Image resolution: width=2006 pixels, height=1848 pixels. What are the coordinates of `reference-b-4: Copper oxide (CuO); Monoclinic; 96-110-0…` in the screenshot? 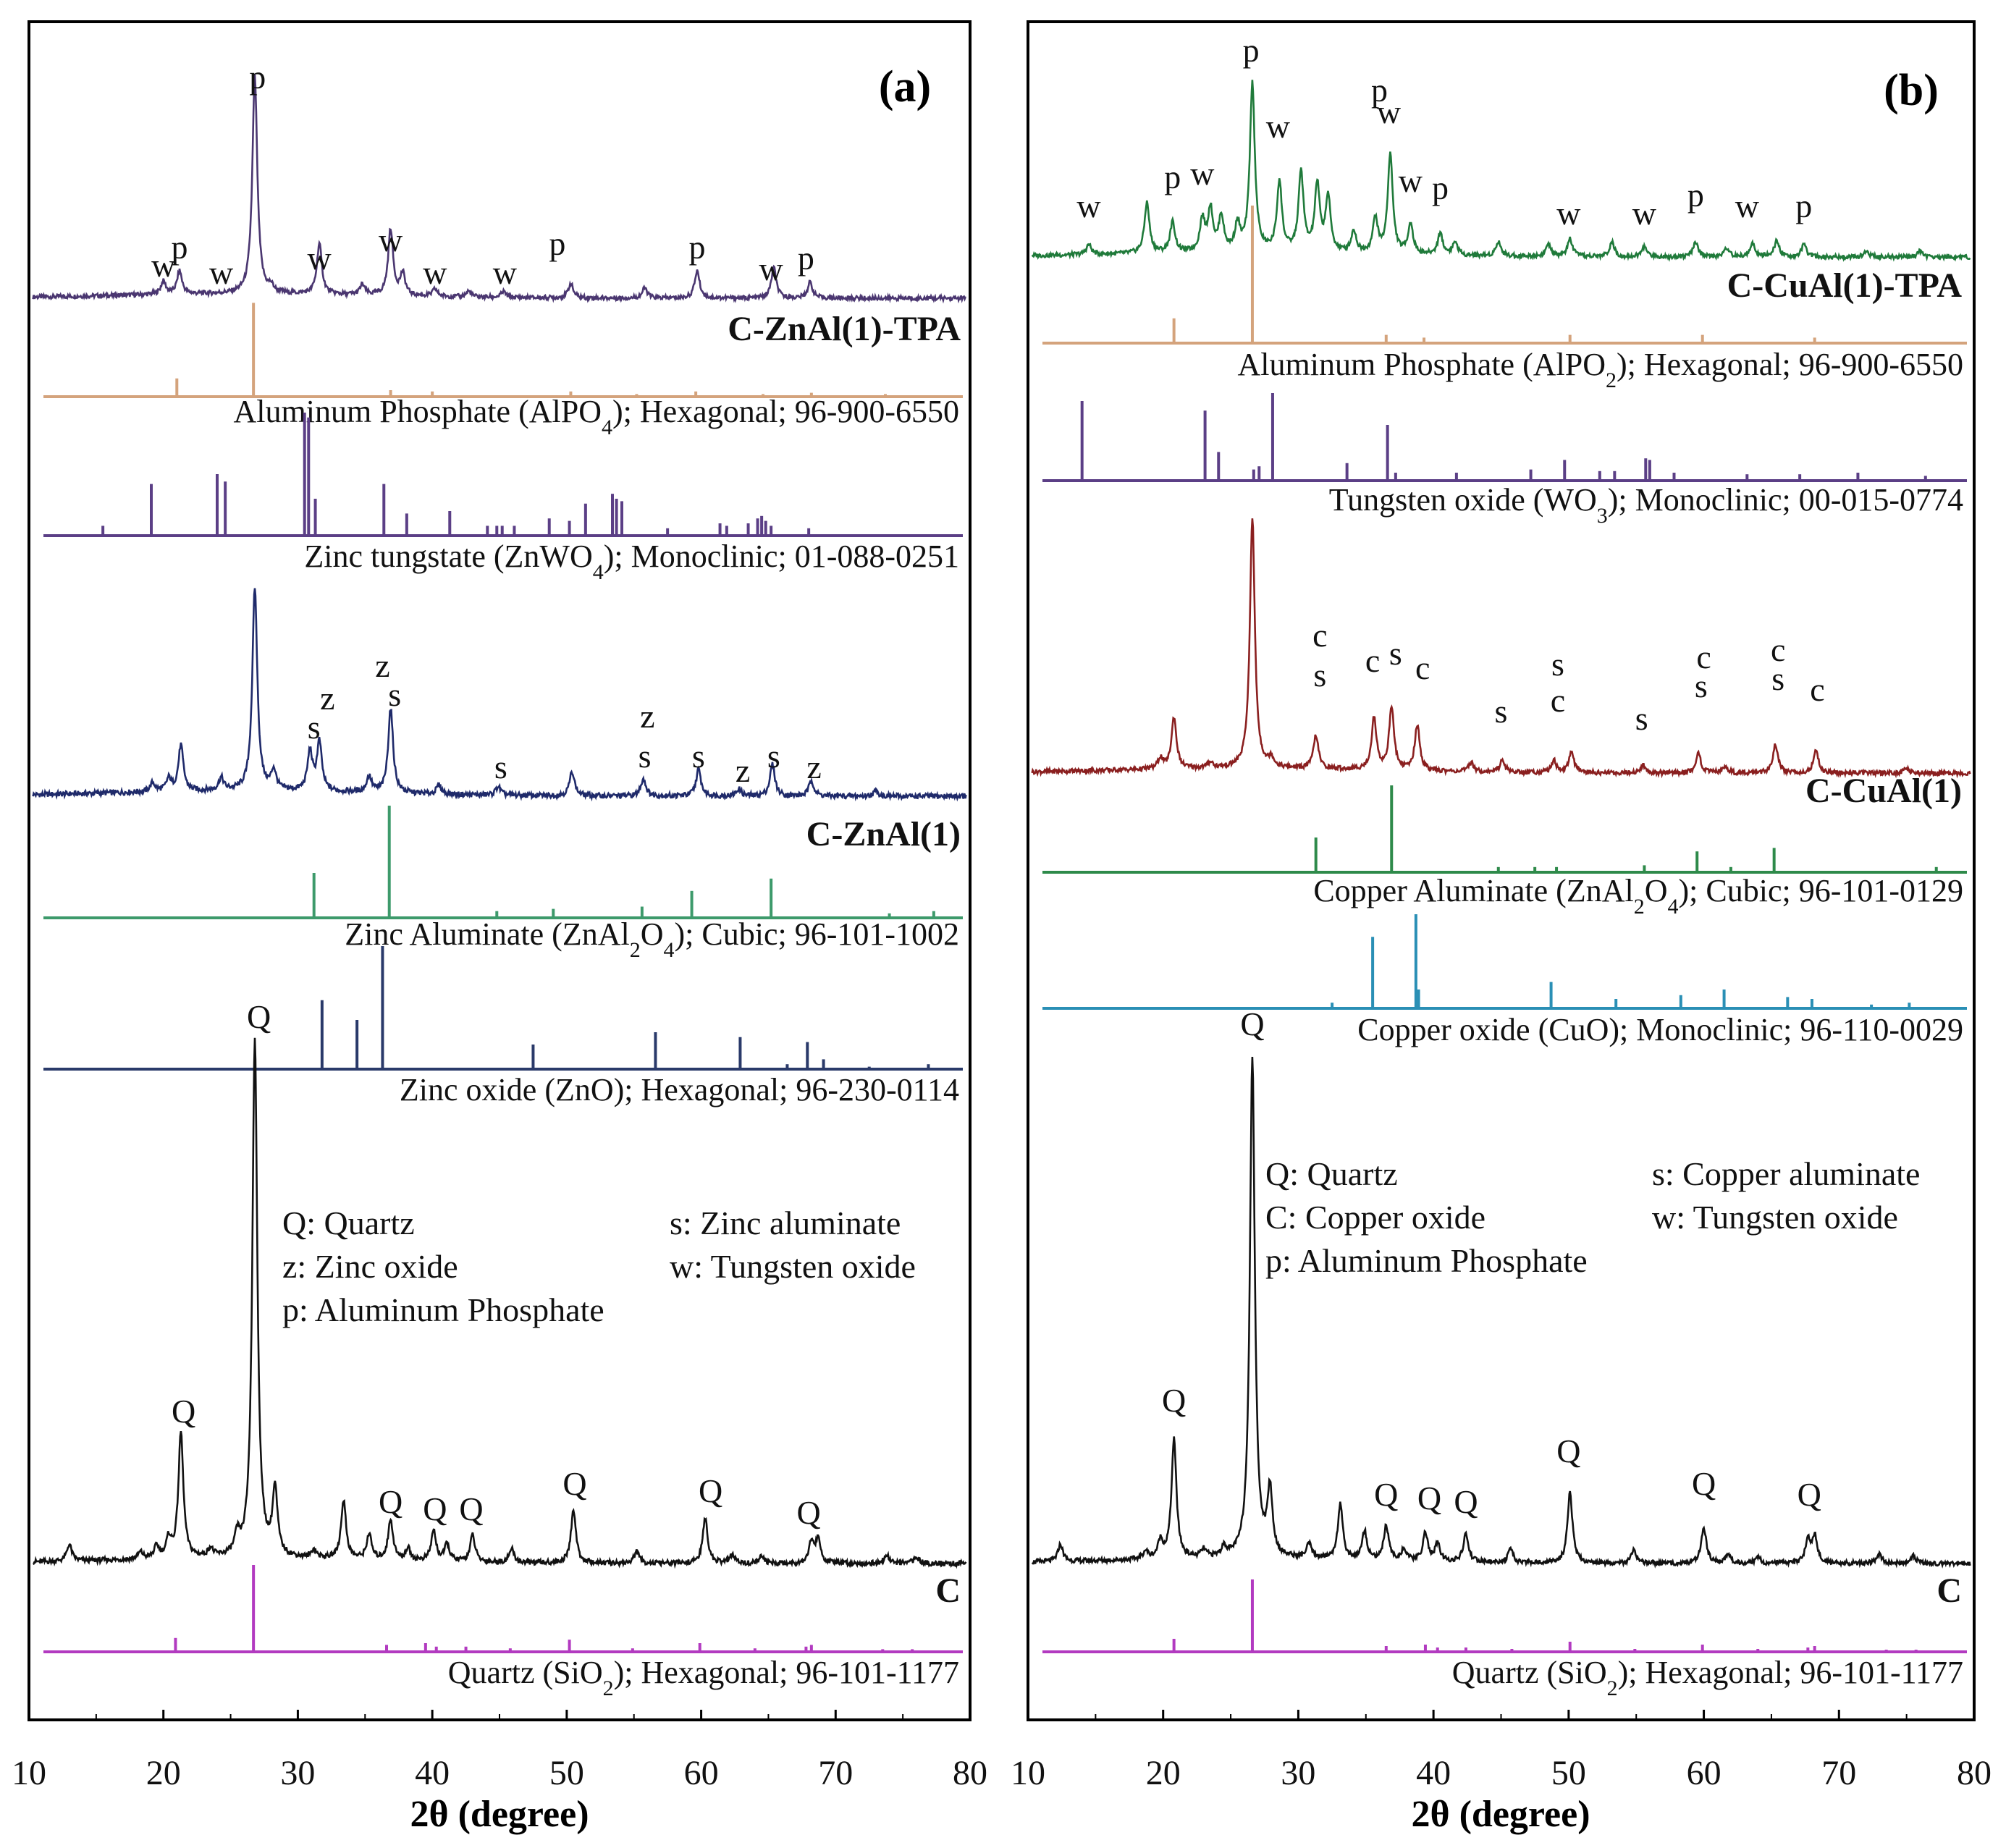 It's located at (1504, 980).